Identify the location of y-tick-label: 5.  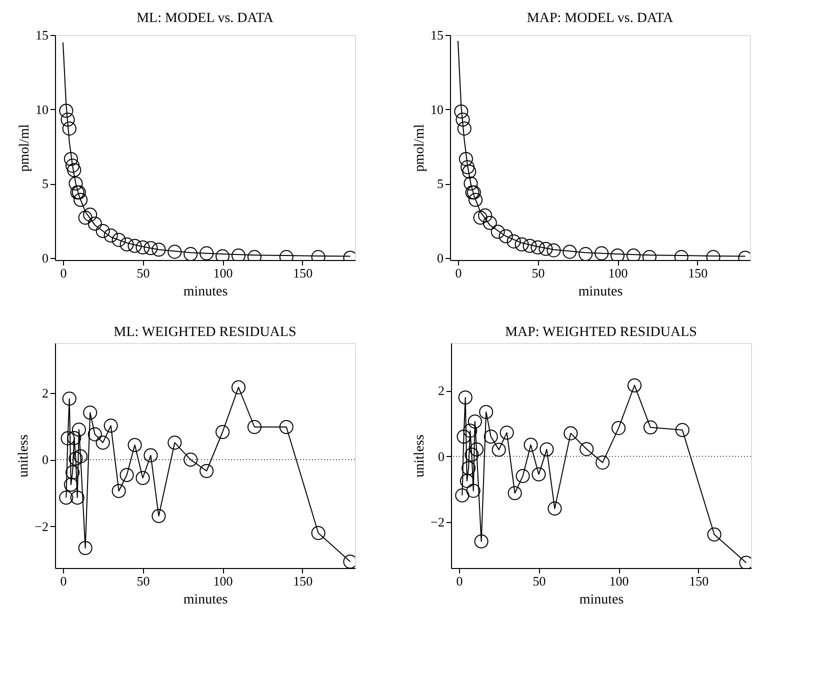
(440, 184).